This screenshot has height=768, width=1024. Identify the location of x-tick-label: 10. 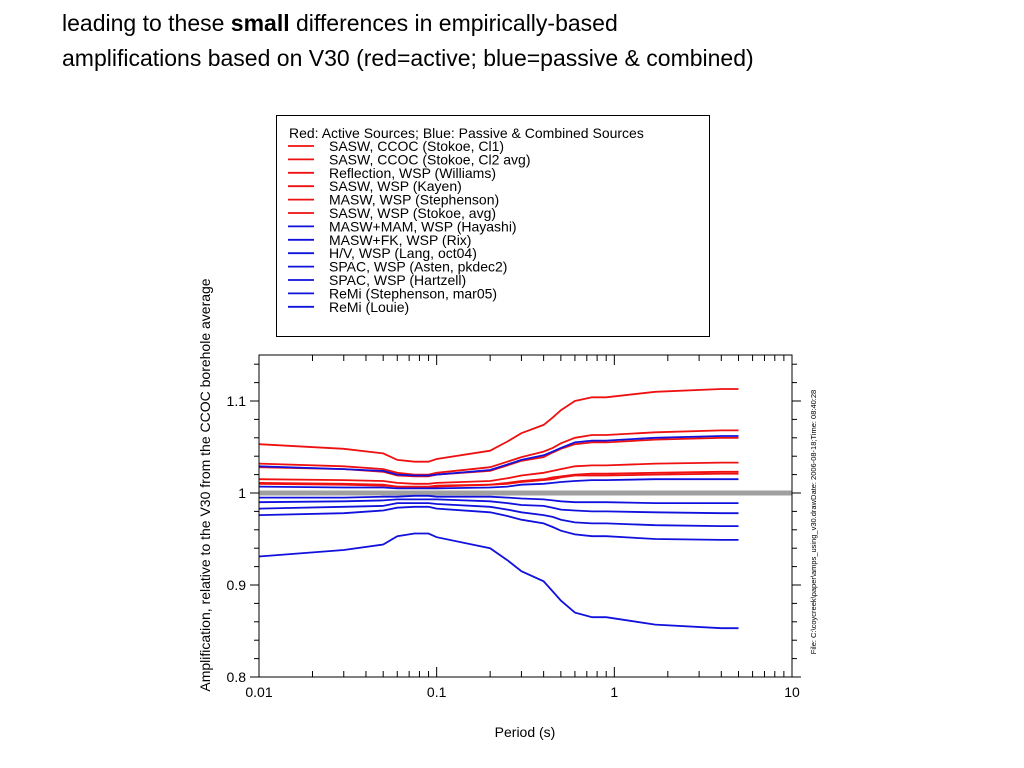
(792, 692).